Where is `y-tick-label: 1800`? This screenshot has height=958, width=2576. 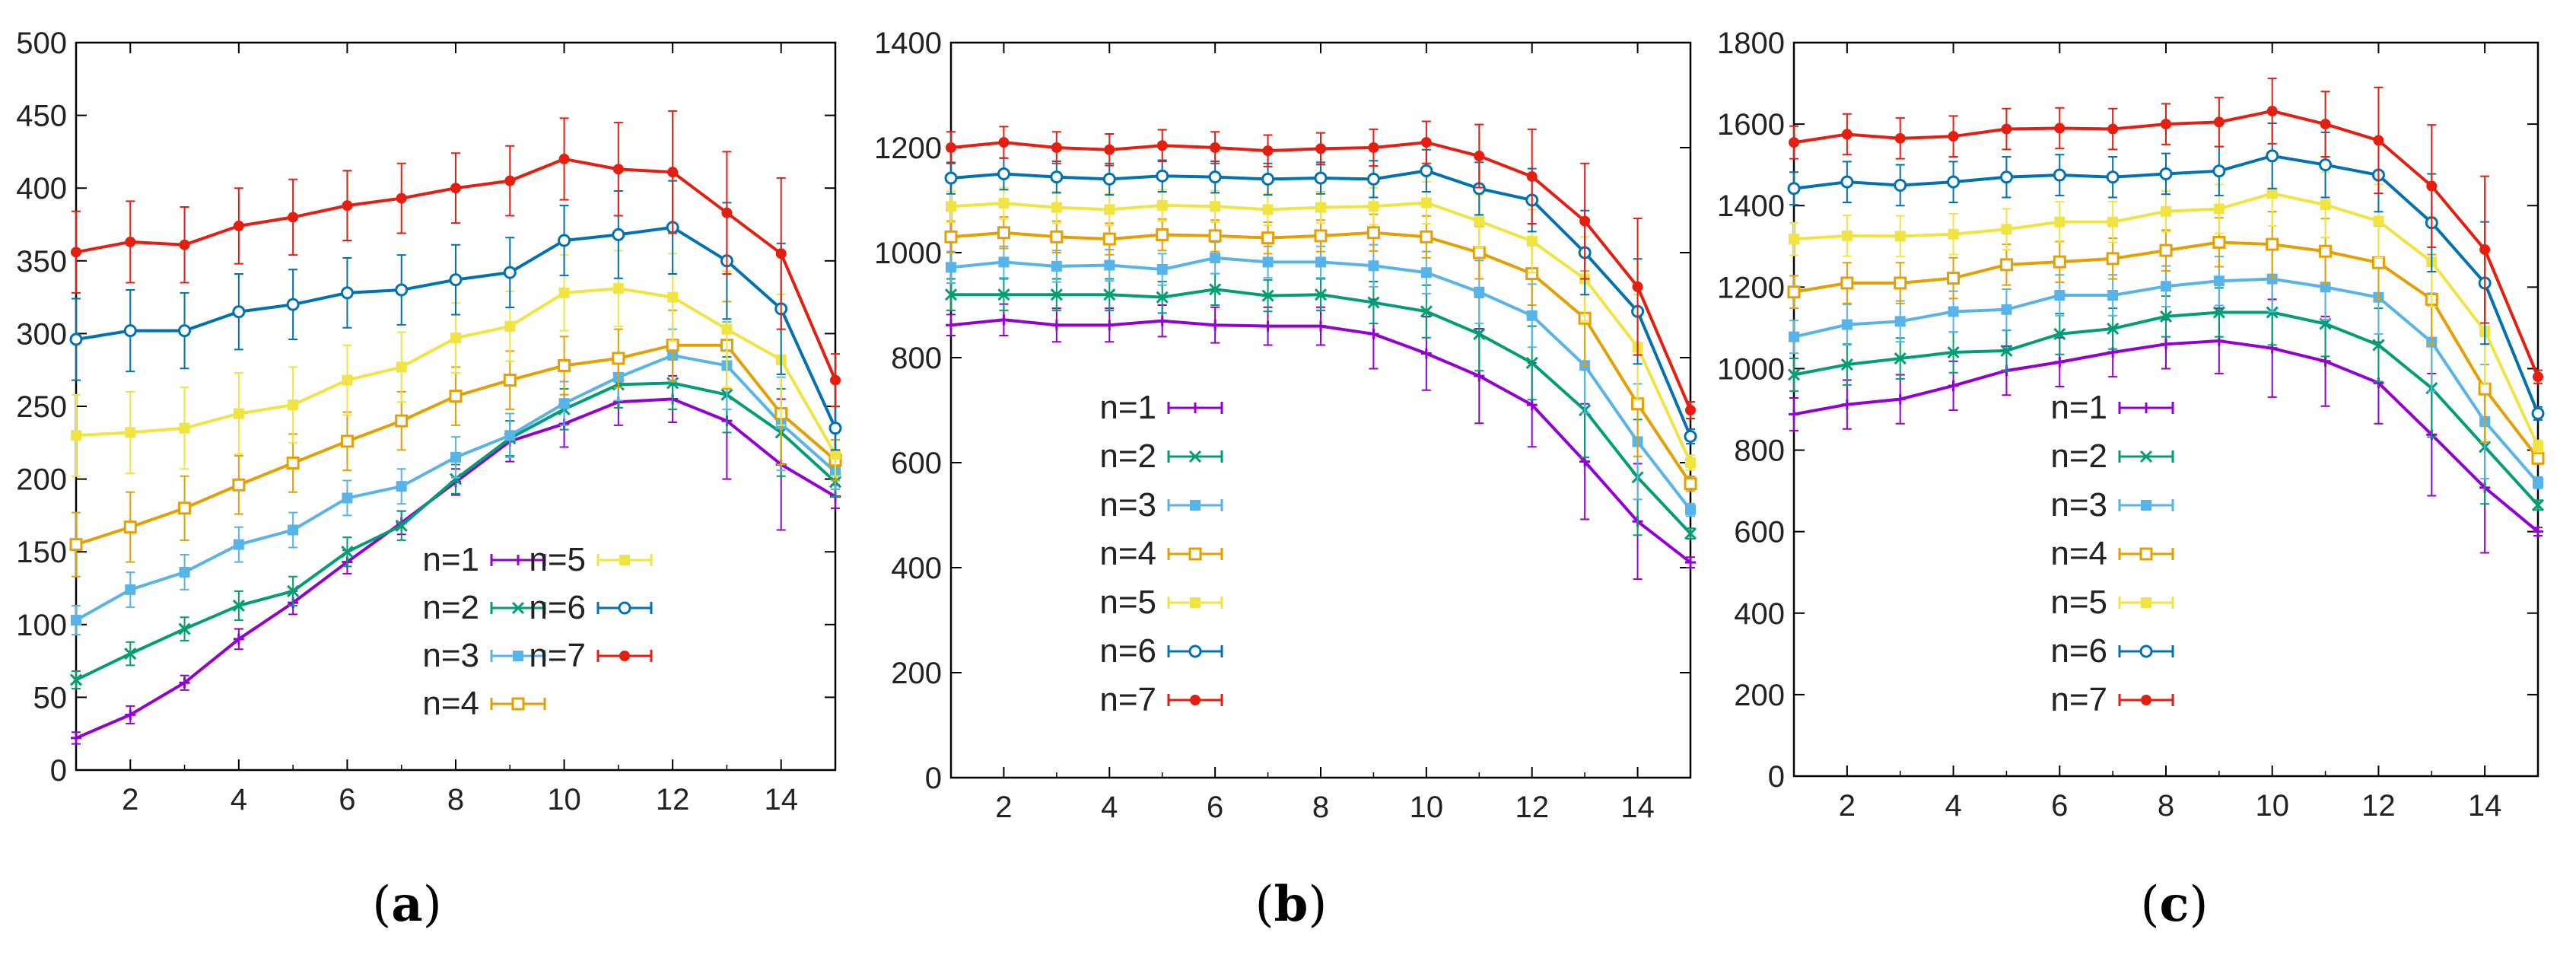
y-tick-label: 1800 is located at coordinates (1751, 43).